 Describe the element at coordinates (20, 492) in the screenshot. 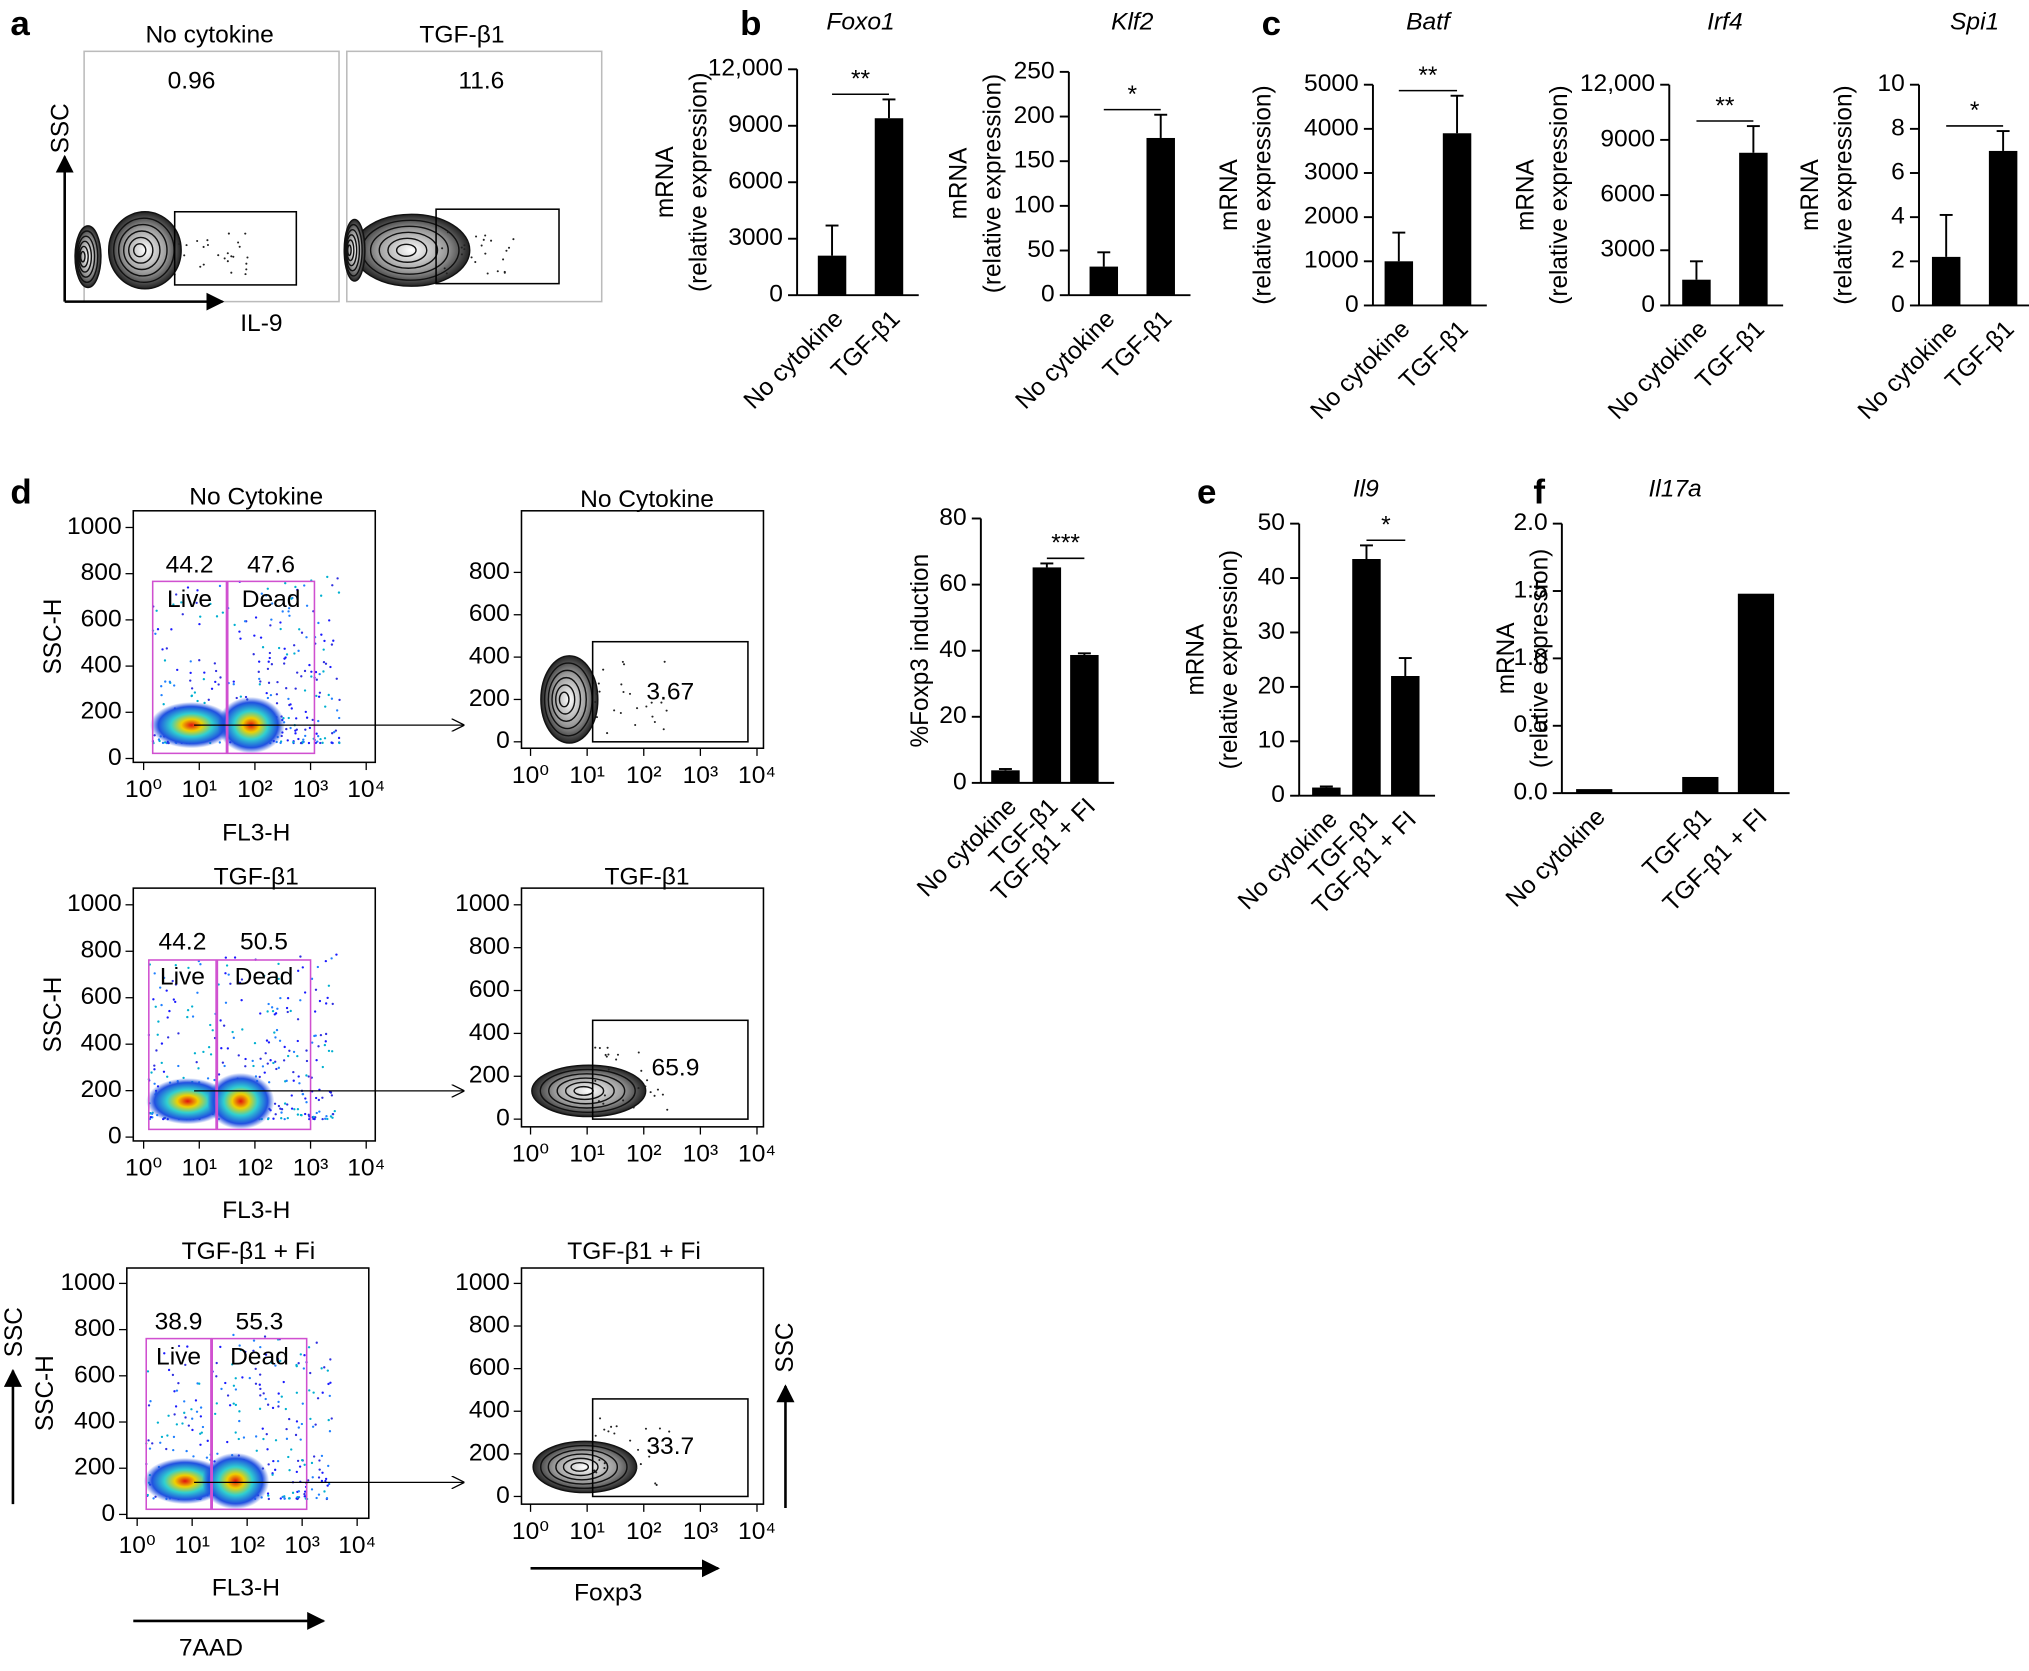

I see `panel-letter: d` at that location.